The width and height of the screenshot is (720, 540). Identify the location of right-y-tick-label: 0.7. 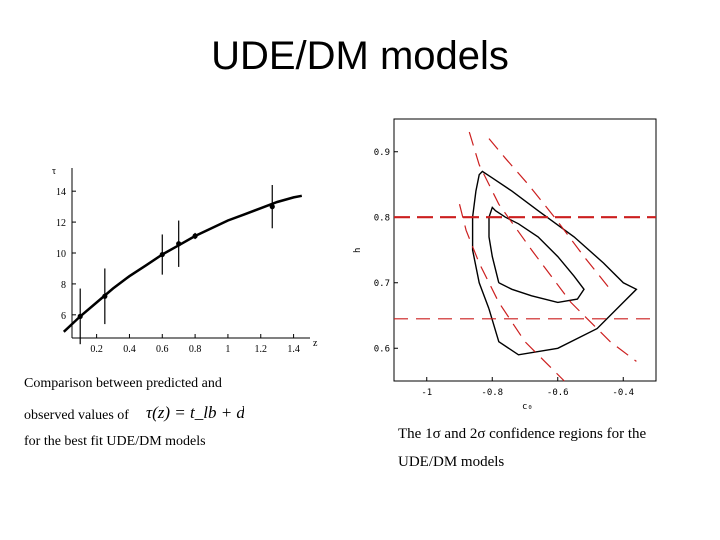
(382, 284).